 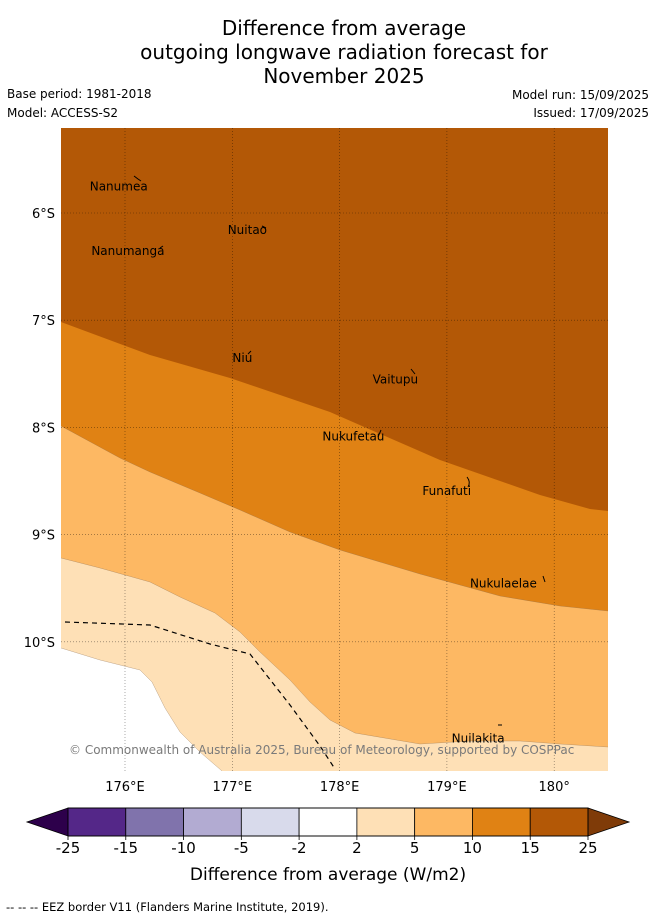 I want to click on lon-tick-label: 179°E, so click(x=447, y=787).